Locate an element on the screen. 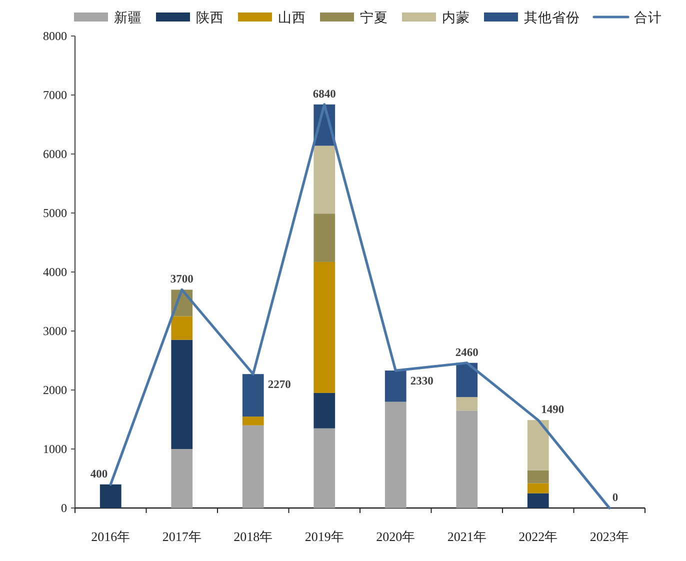  data-label: 1490 is located at coordinates (552, 410).